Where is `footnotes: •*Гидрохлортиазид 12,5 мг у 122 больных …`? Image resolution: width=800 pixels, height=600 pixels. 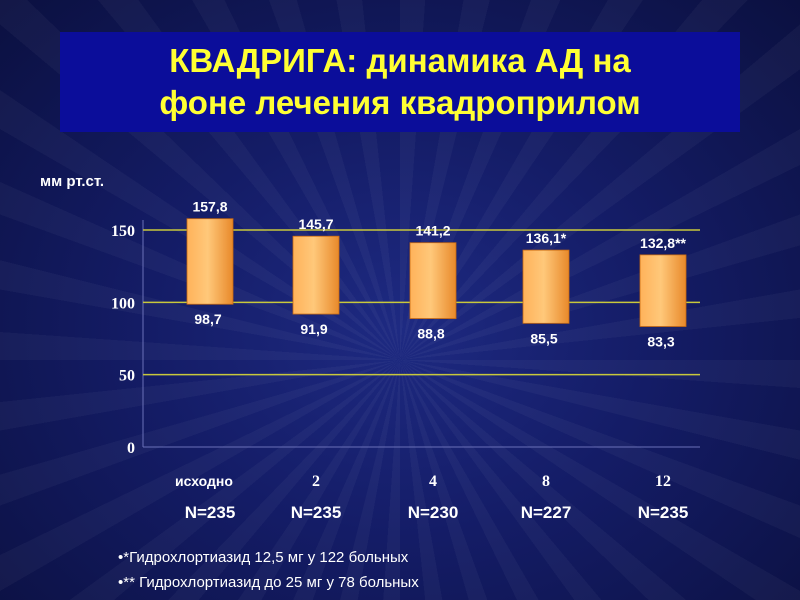
footnotes: •*Гидрохлортиазид 12,5 мг у 122 больных … is located at coordinates (268, 570).